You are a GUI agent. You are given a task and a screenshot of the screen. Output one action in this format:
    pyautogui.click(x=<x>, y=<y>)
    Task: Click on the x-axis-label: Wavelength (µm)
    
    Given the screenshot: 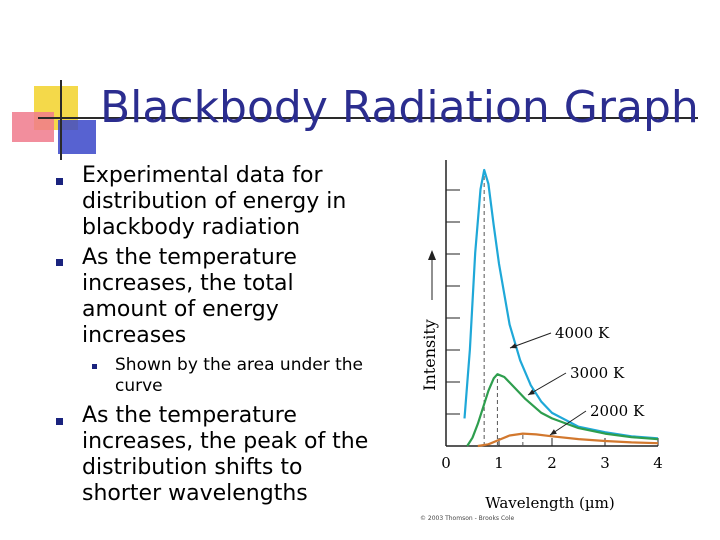 What is the action you would take?
    pyautogui.click(x=549, y=503)
    